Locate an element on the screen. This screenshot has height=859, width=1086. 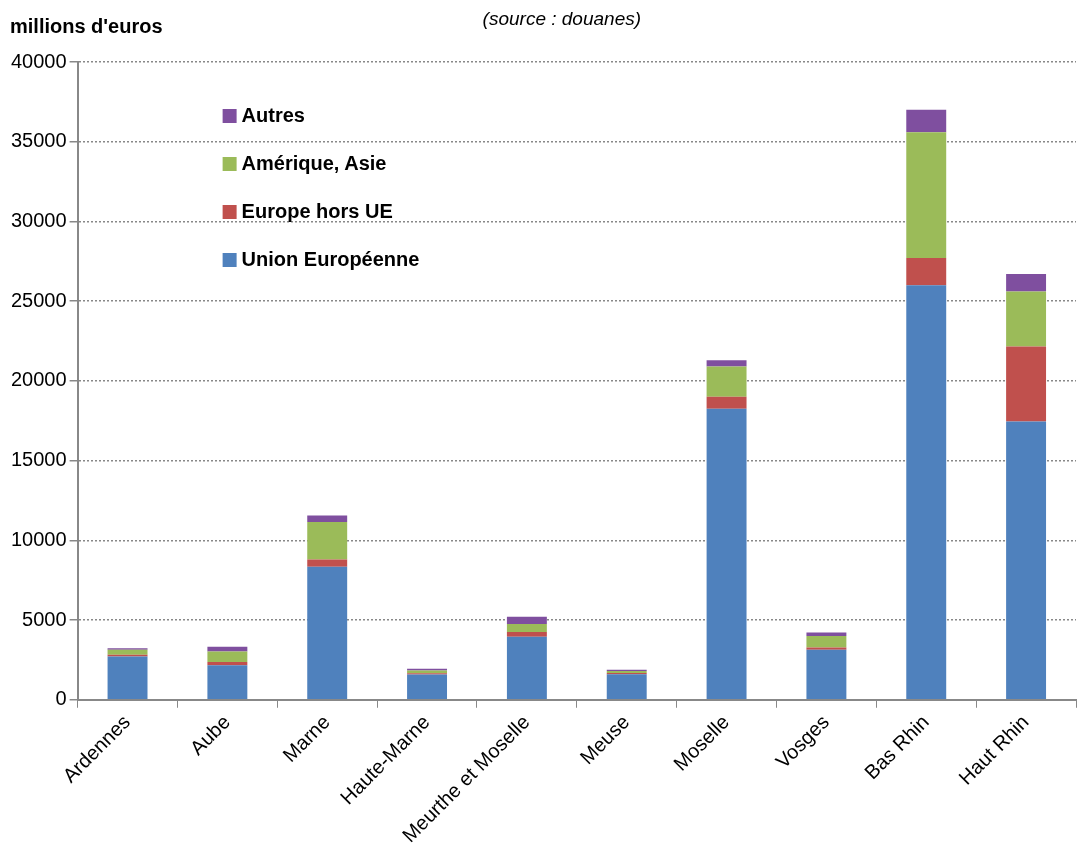
y-tick-label: 25000 is located at coordinates (38, 299).